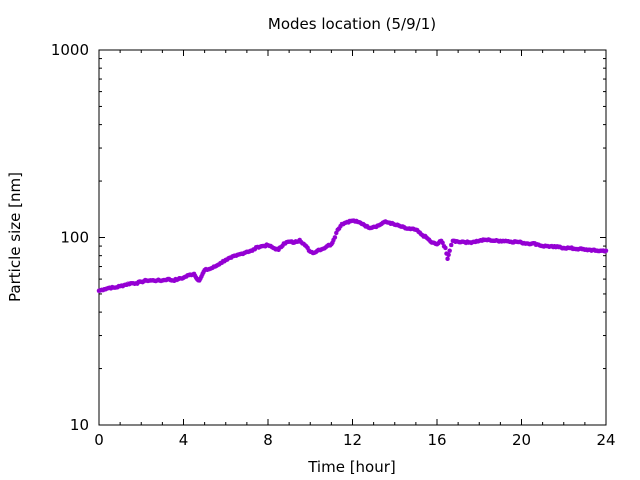  Describe the element at coordinates (15, 237) in the screenshot. I see `y-axis-label: Particle size [nm]` at that location.